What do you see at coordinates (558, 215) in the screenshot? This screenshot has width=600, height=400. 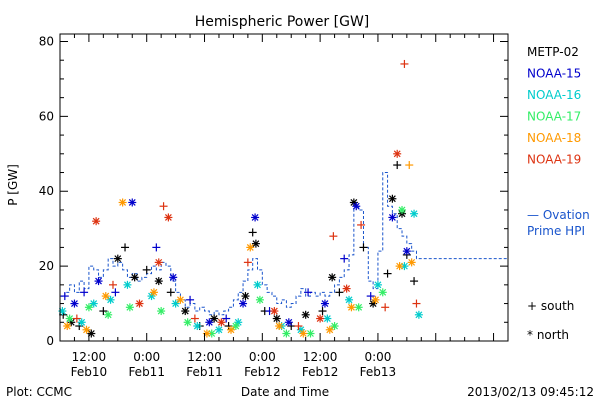 I see `ovation-label-line1: — Ovation` at bounding box center [558, 215].